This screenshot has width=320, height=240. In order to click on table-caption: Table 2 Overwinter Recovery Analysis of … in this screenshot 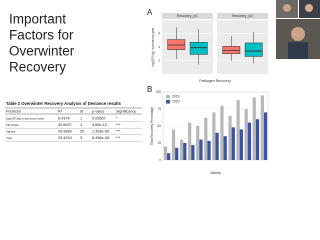, I will do `click(64, 103)`.